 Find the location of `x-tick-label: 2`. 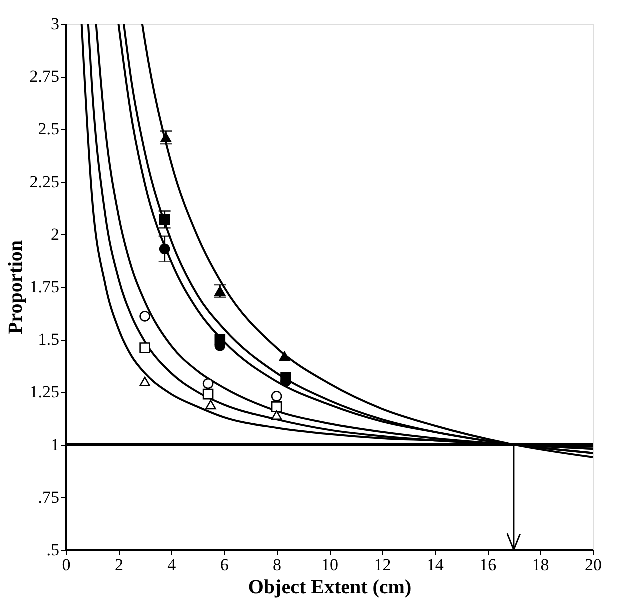

x-tick-label: 2 is located at coordinates (119, 565).